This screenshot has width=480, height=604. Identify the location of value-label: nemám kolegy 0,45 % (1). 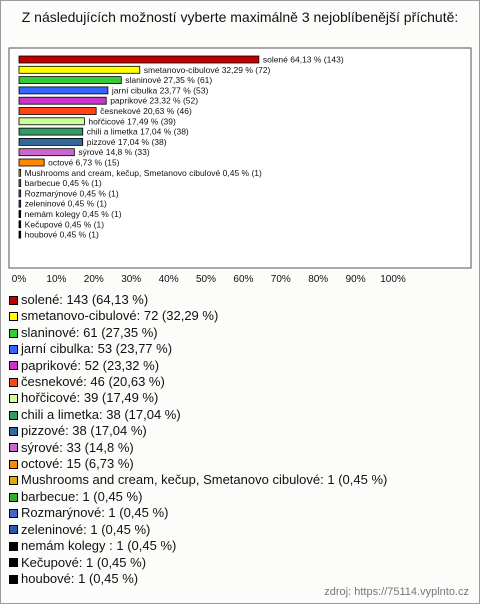
(73, 214).